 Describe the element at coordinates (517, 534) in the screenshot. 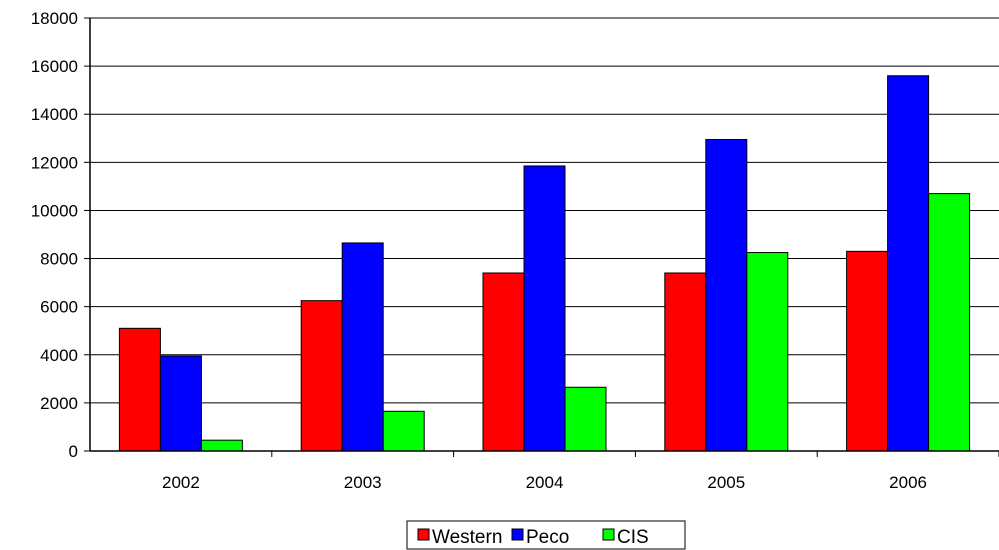

I see `legend-swatch-peco` at that location.